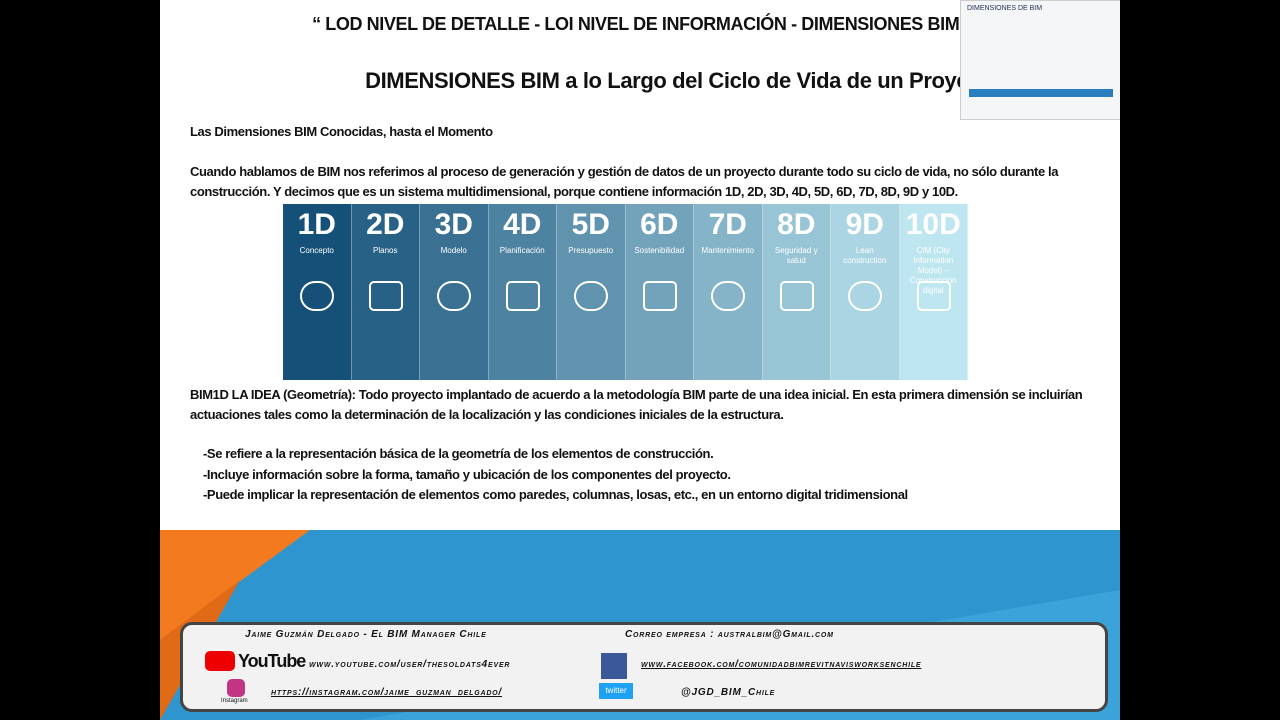 This screenshot has width=1280, height=720. I want to click on dimension-name: Lean construction, so click(865, 255).